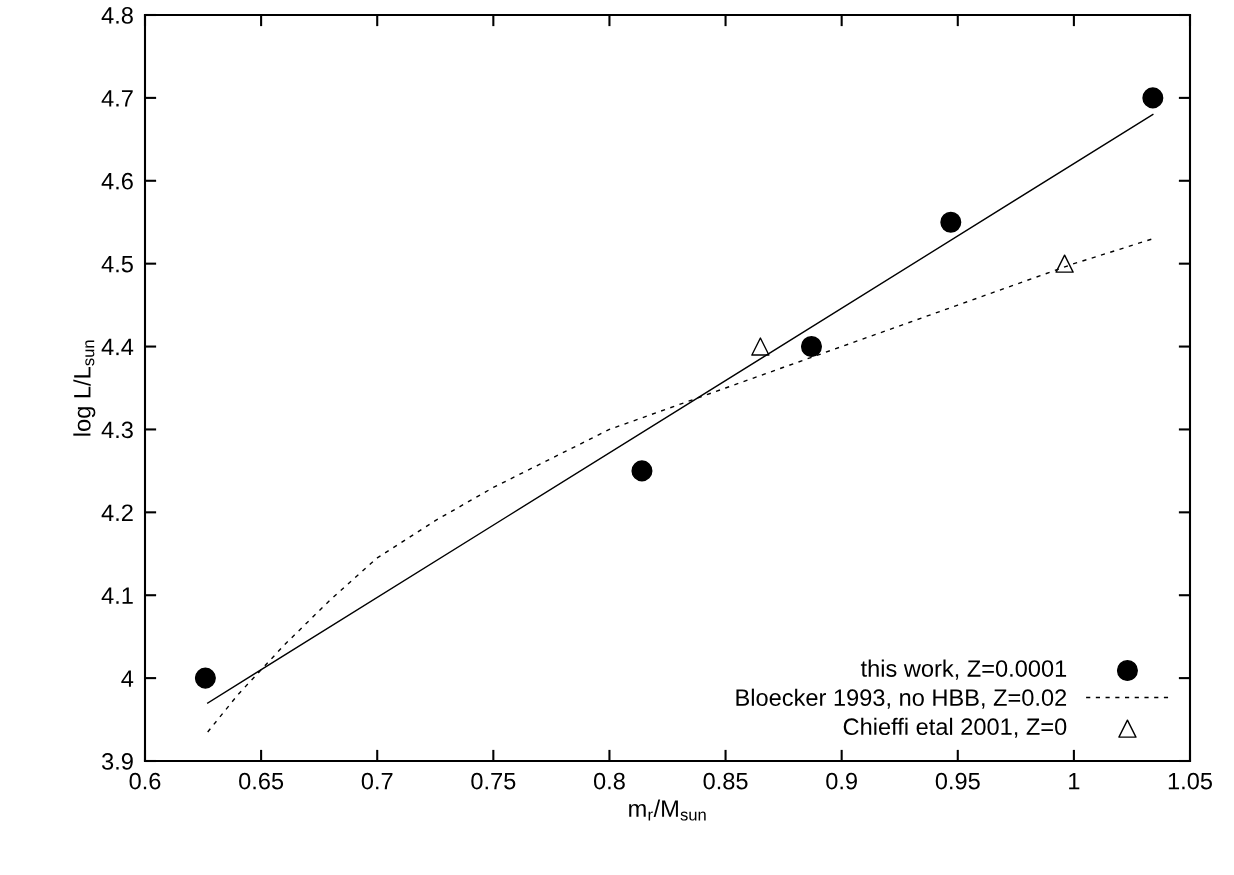 Image resolution: width=1234 pixels, height=875 pixels. Describe the element at coordinates (377, 781) in the screenshot. I see `x-tick-label: 0.7` at that location.